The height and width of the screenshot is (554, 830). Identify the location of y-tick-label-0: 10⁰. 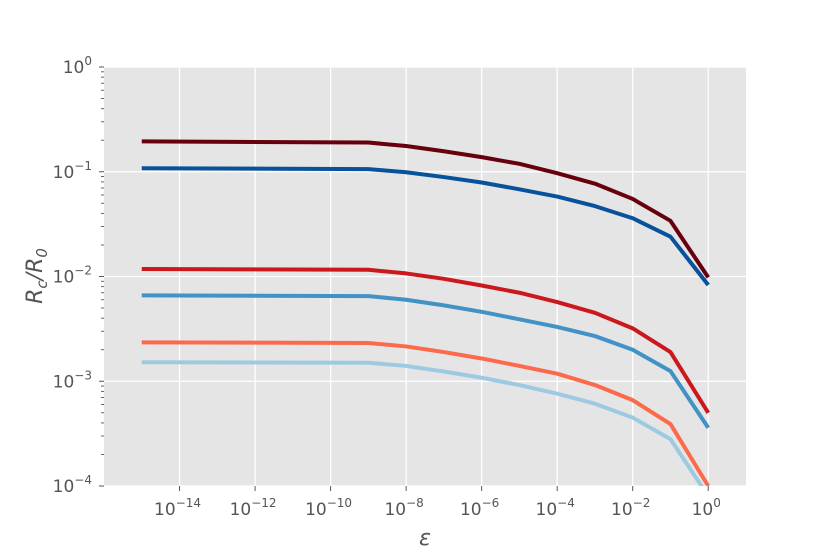
(77, 66).